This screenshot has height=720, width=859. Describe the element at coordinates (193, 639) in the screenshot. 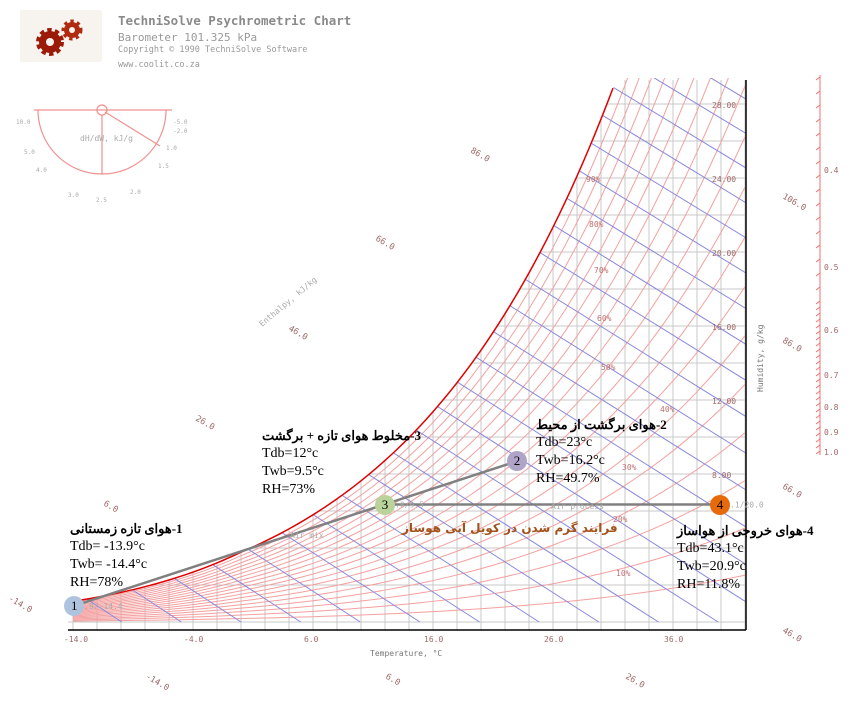

I see `x-tick-label: -4.0` at that location.